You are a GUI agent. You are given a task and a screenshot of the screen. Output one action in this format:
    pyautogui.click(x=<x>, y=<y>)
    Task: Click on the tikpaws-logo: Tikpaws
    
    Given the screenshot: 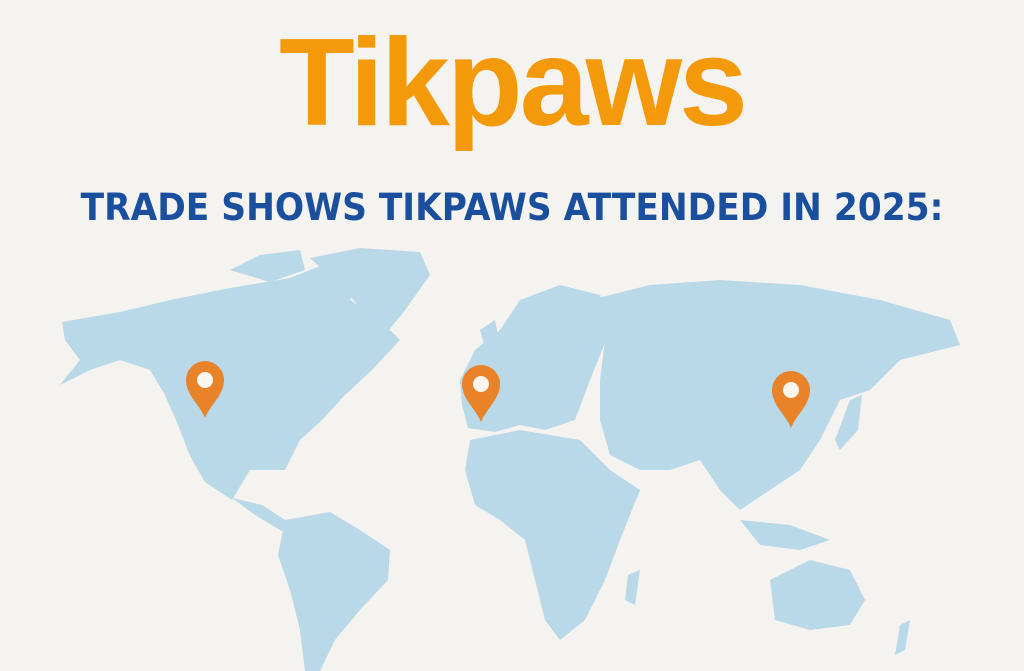 What is the action you would take?
    pyautogui.click(x=513, y=83)
    